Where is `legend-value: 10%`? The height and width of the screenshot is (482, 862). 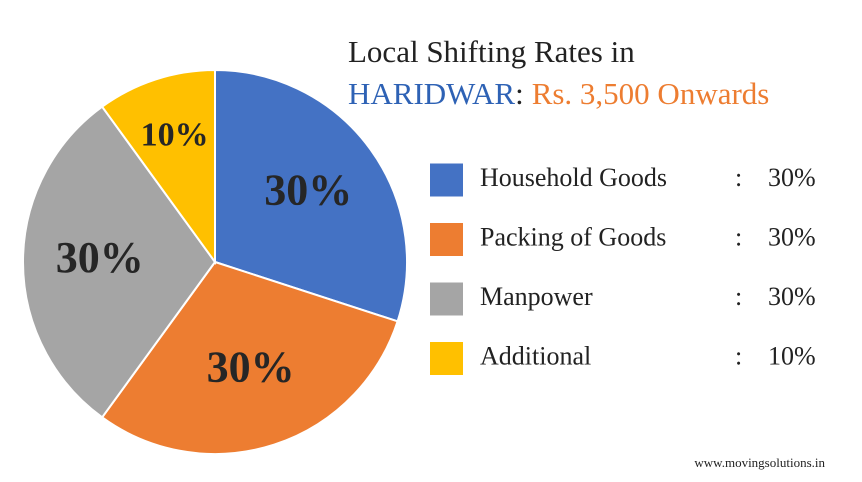 legend-value: 10% is located at coordinates (792, 355).